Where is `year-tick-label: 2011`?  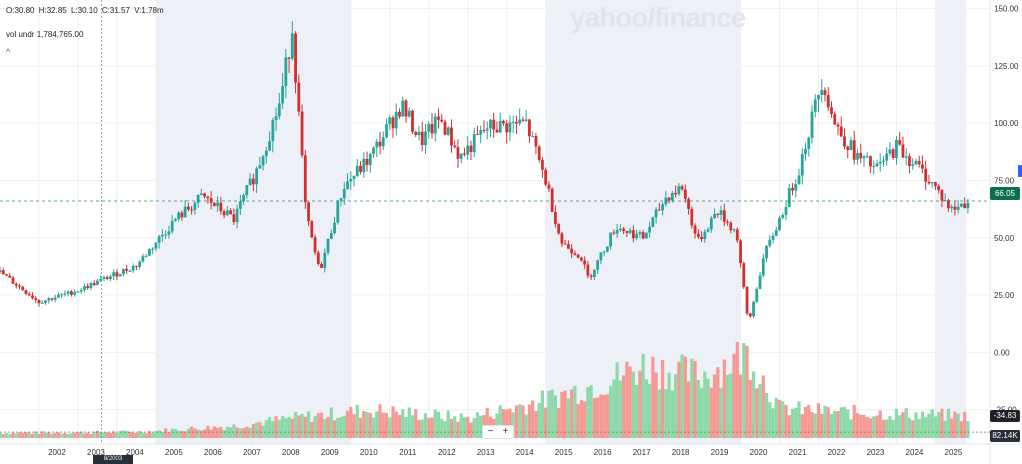 year-tick-label: 2011 is located at coordinates (408, 452).